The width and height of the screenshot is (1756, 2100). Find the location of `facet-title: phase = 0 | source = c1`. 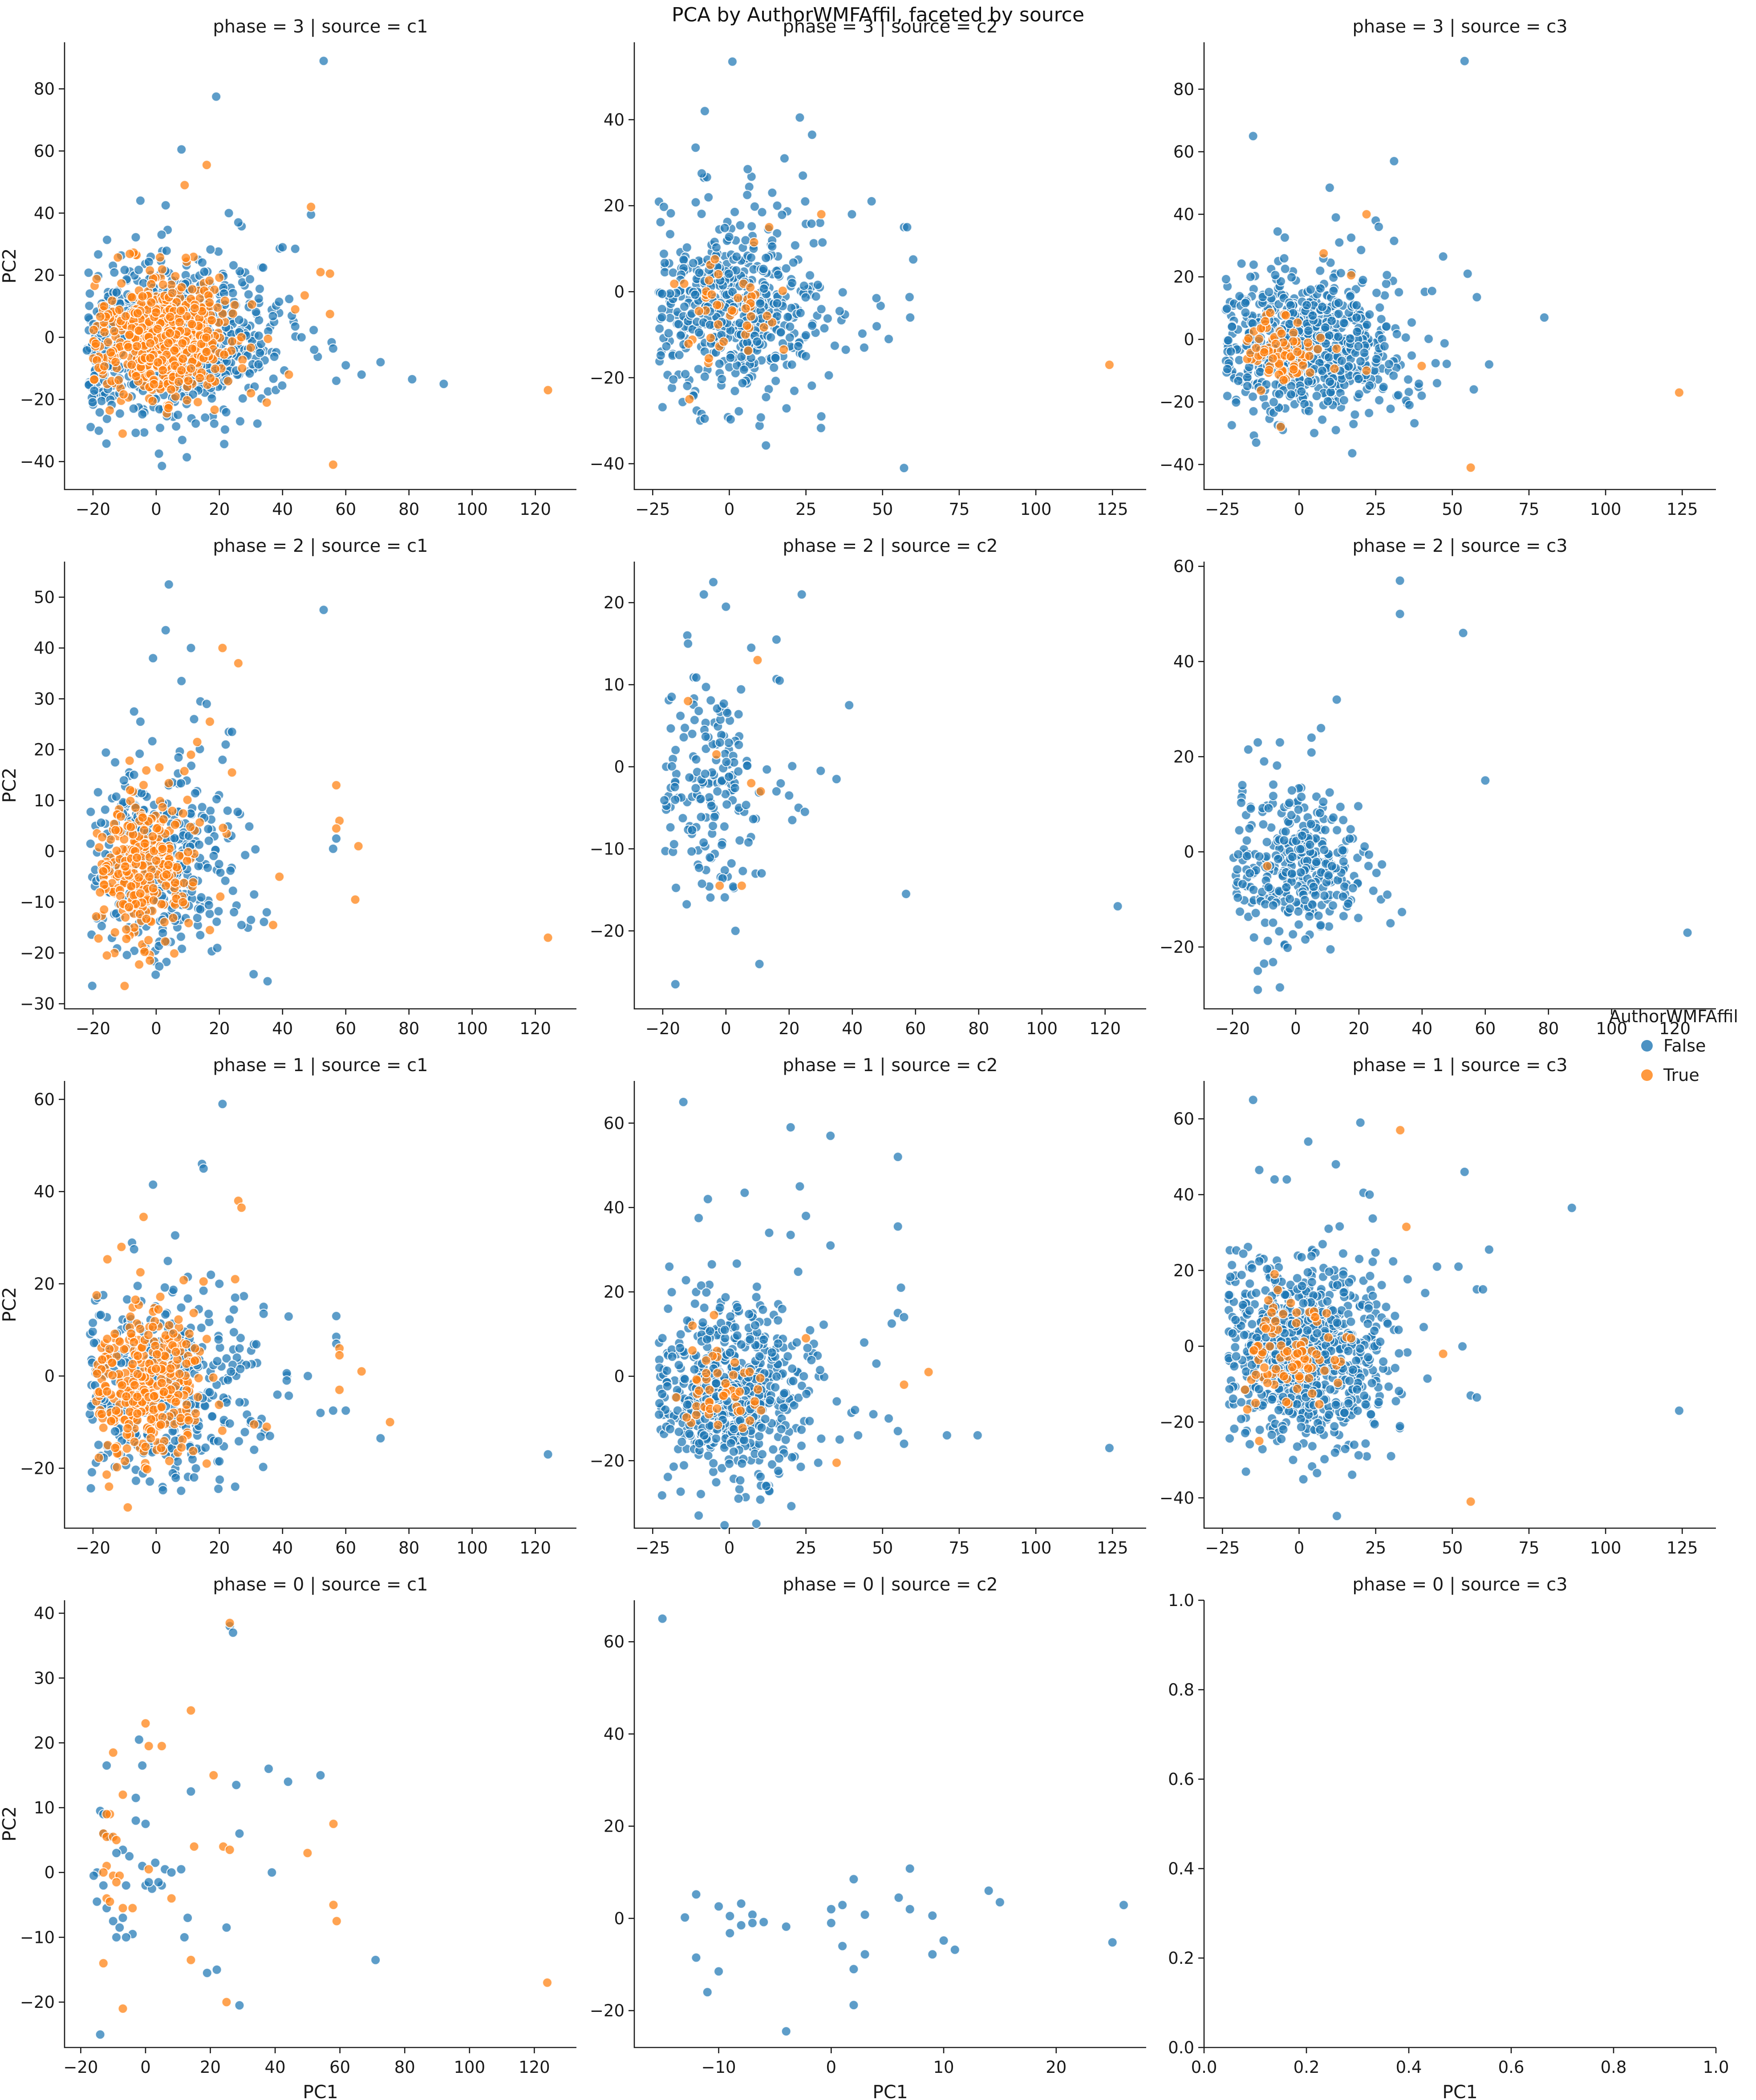

facet-title: phase = 0 | source = c1 is located at coordinates (321, 1585).